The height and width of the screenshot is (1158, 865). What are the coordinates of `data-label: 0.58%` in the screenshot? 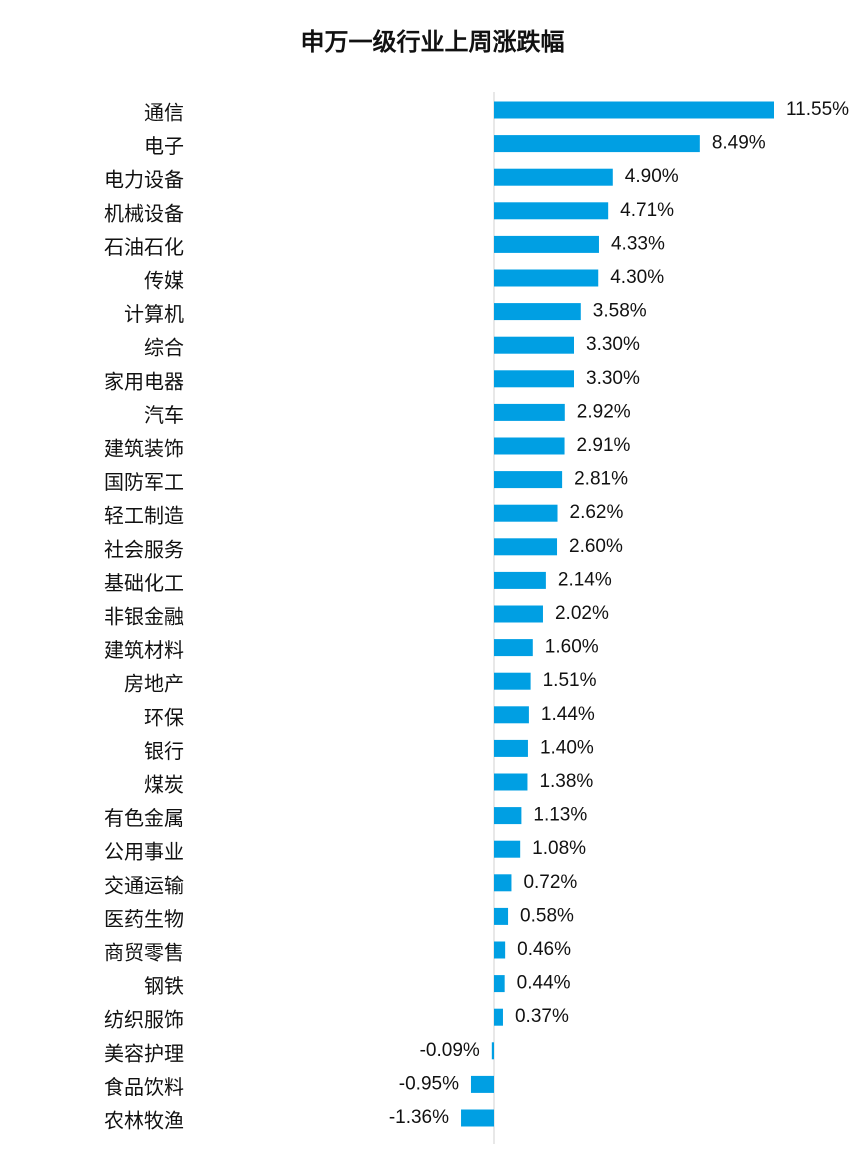 It's located at (547, 915).